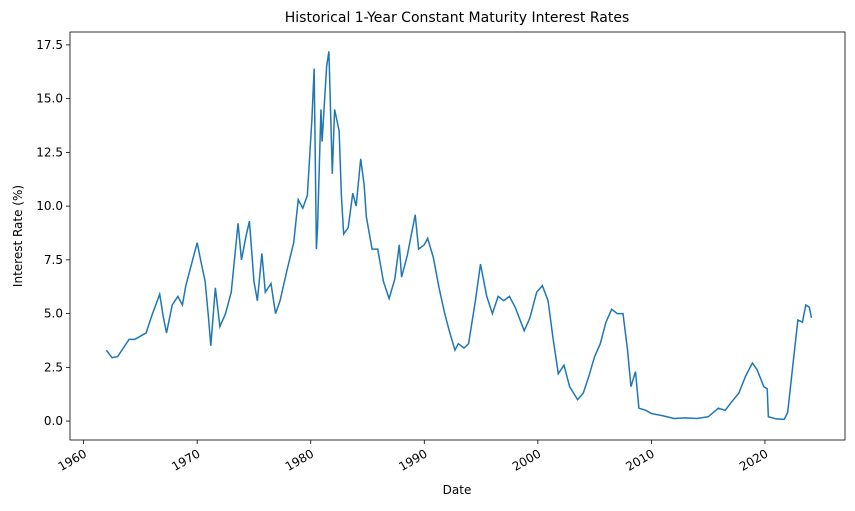  Describe the element at coordinates (53, 421) in the screenshot. I see `y-tick-label: 0.0` at that location.